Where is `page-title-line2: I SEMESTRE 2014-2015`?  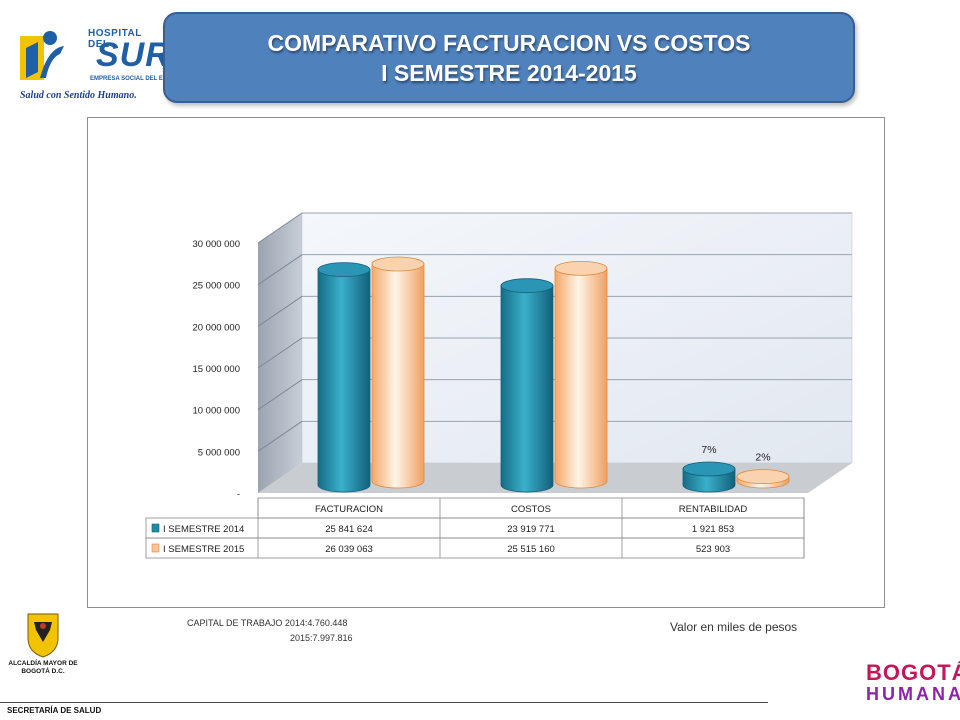
page-title-line2: I SEMESTRE 2014-2015 is located at coordinates (509, 72).